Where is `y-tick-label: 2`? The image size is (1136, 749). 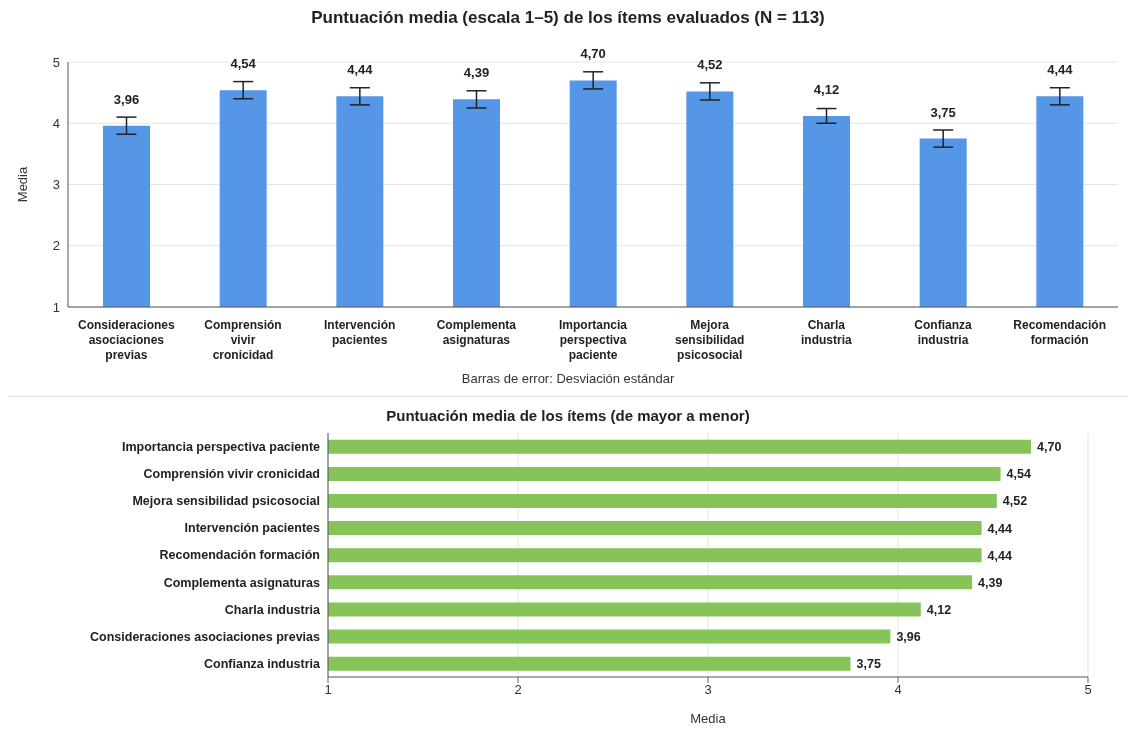 y-tick-label: 2 is located at coordinates (56, 246).